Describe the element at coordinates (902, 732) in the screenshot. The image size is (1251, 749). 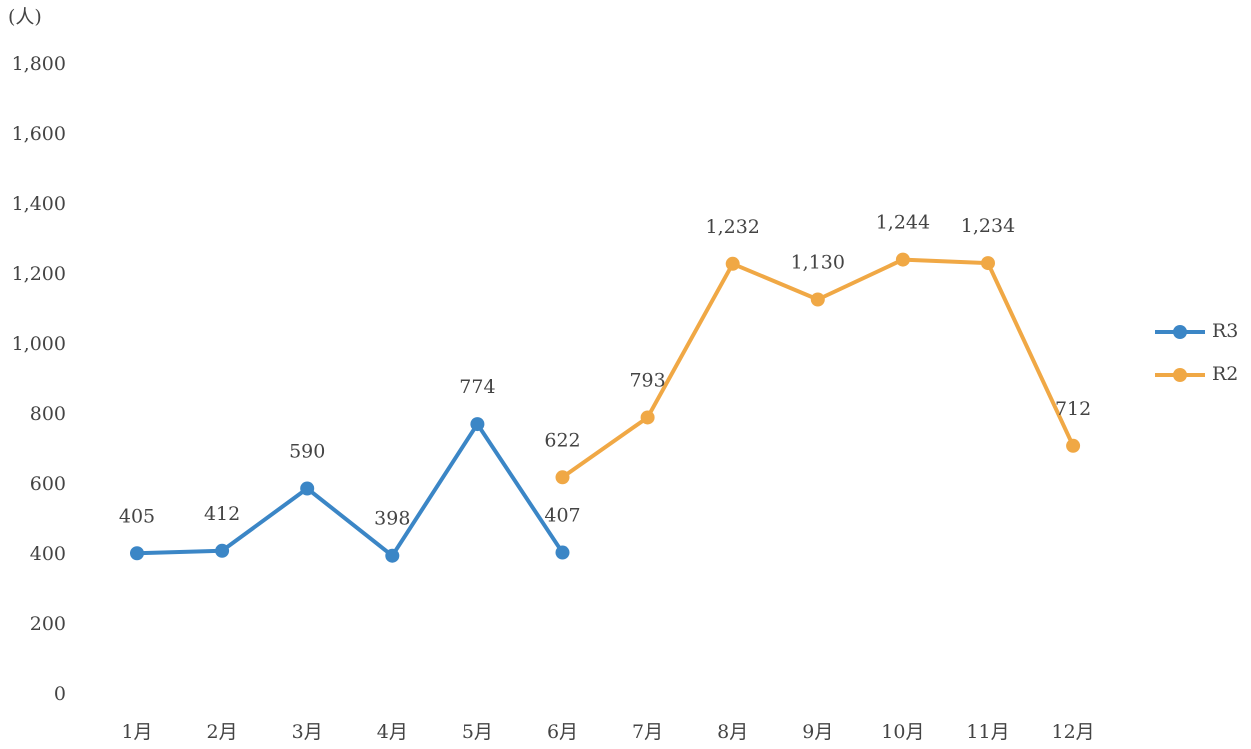
I see `x-tick-label: 10月` at that location.